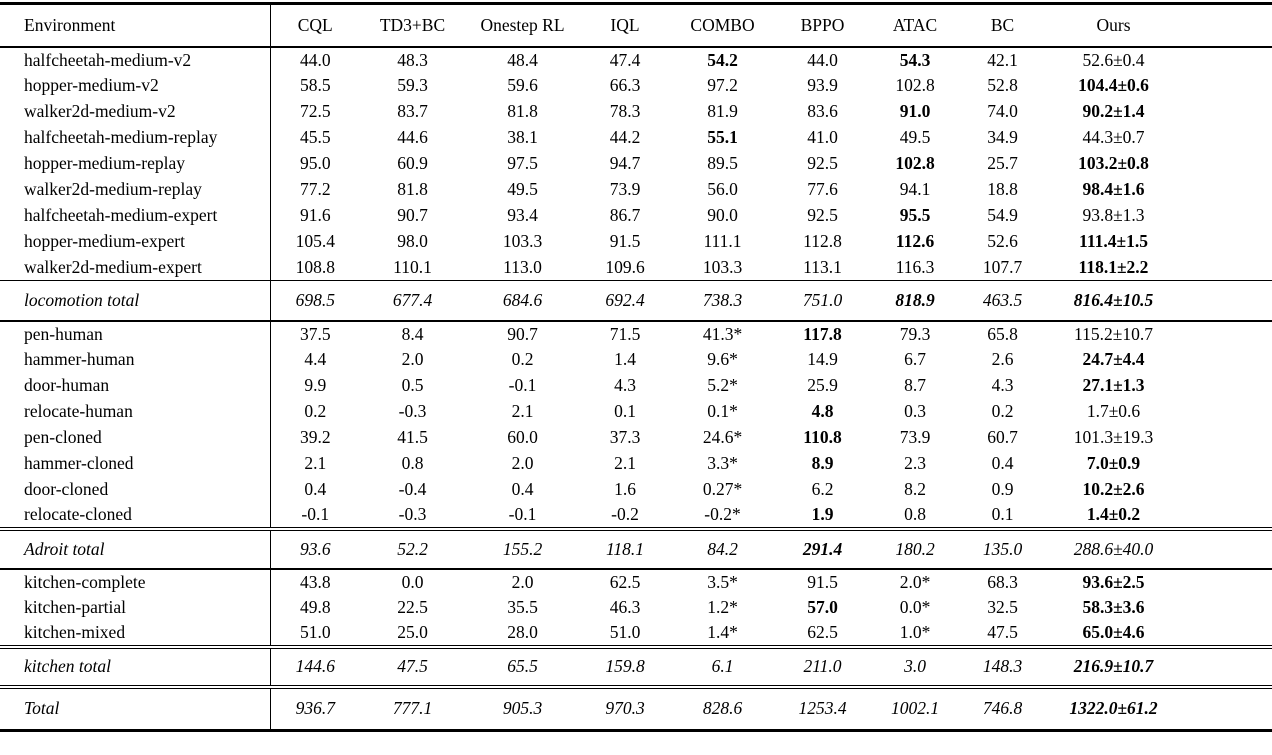  I want to click on value-cell-iql: 78.3, so click(625, 111).